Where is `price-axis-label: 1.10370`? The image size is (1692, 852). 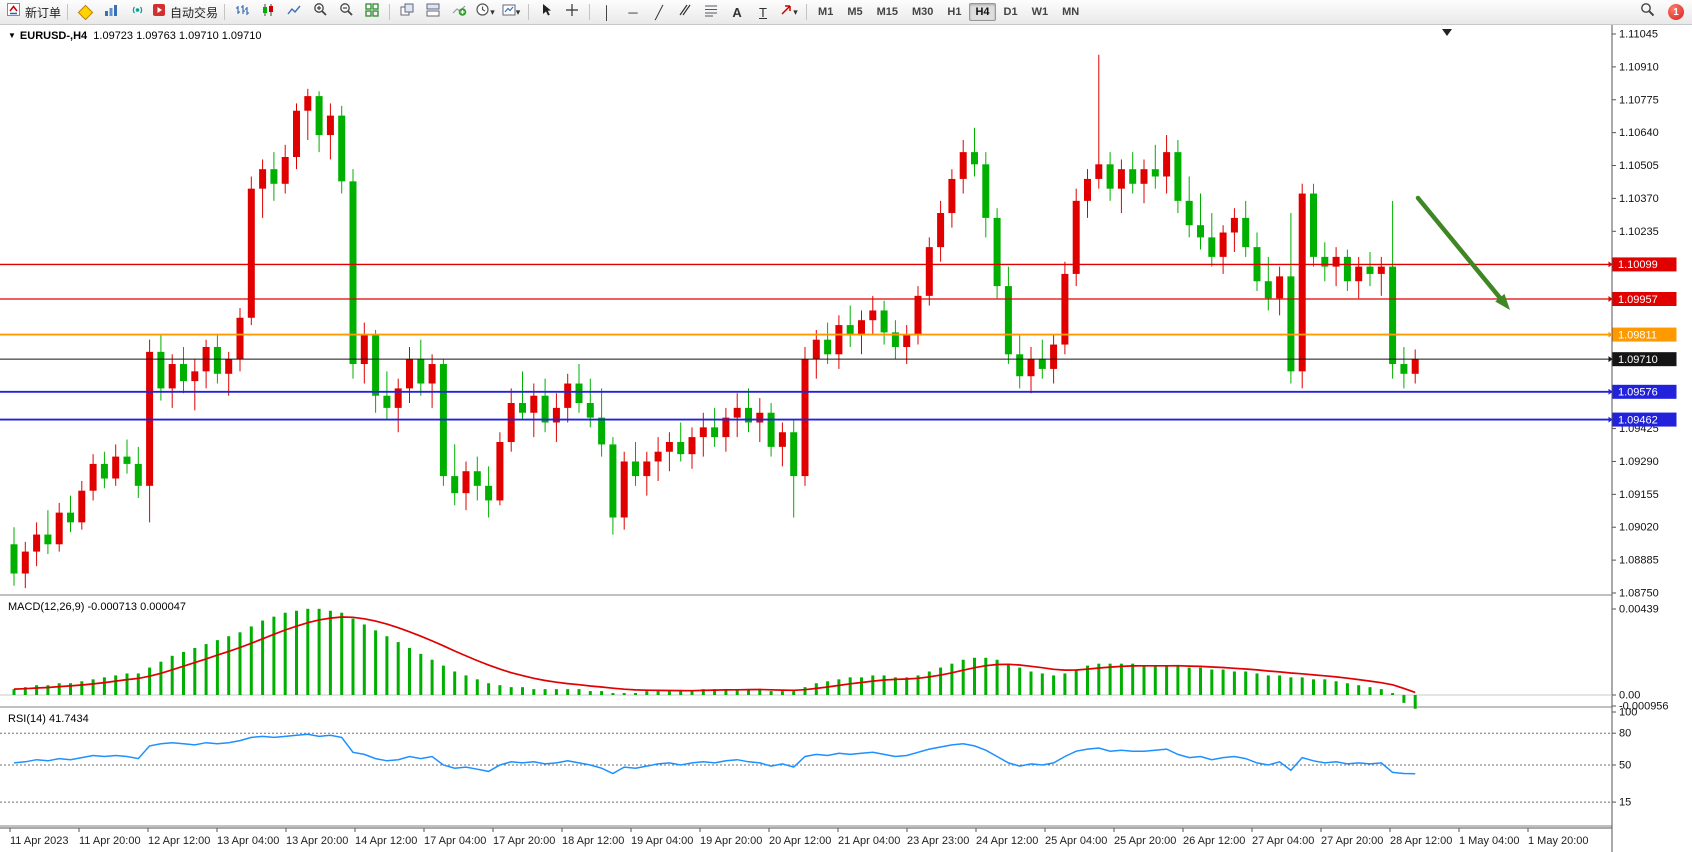
price-axis-label: 1.10370 is located at coordinates (1639, 199).